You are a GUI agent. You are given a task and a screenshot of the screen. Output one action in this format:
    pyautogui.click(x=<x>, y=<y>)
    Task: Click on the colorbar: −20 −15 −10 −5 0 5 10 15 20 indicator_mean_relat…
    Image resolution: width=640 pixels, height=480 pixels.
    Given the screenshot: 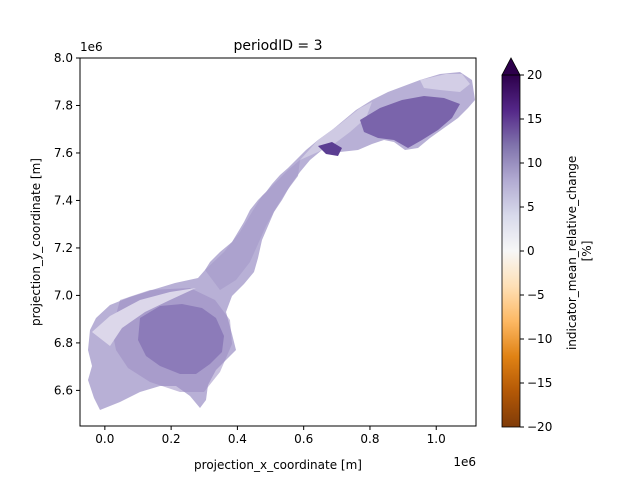 What is the action you would take?
    pyautogui.click(x=547, y=245)
    